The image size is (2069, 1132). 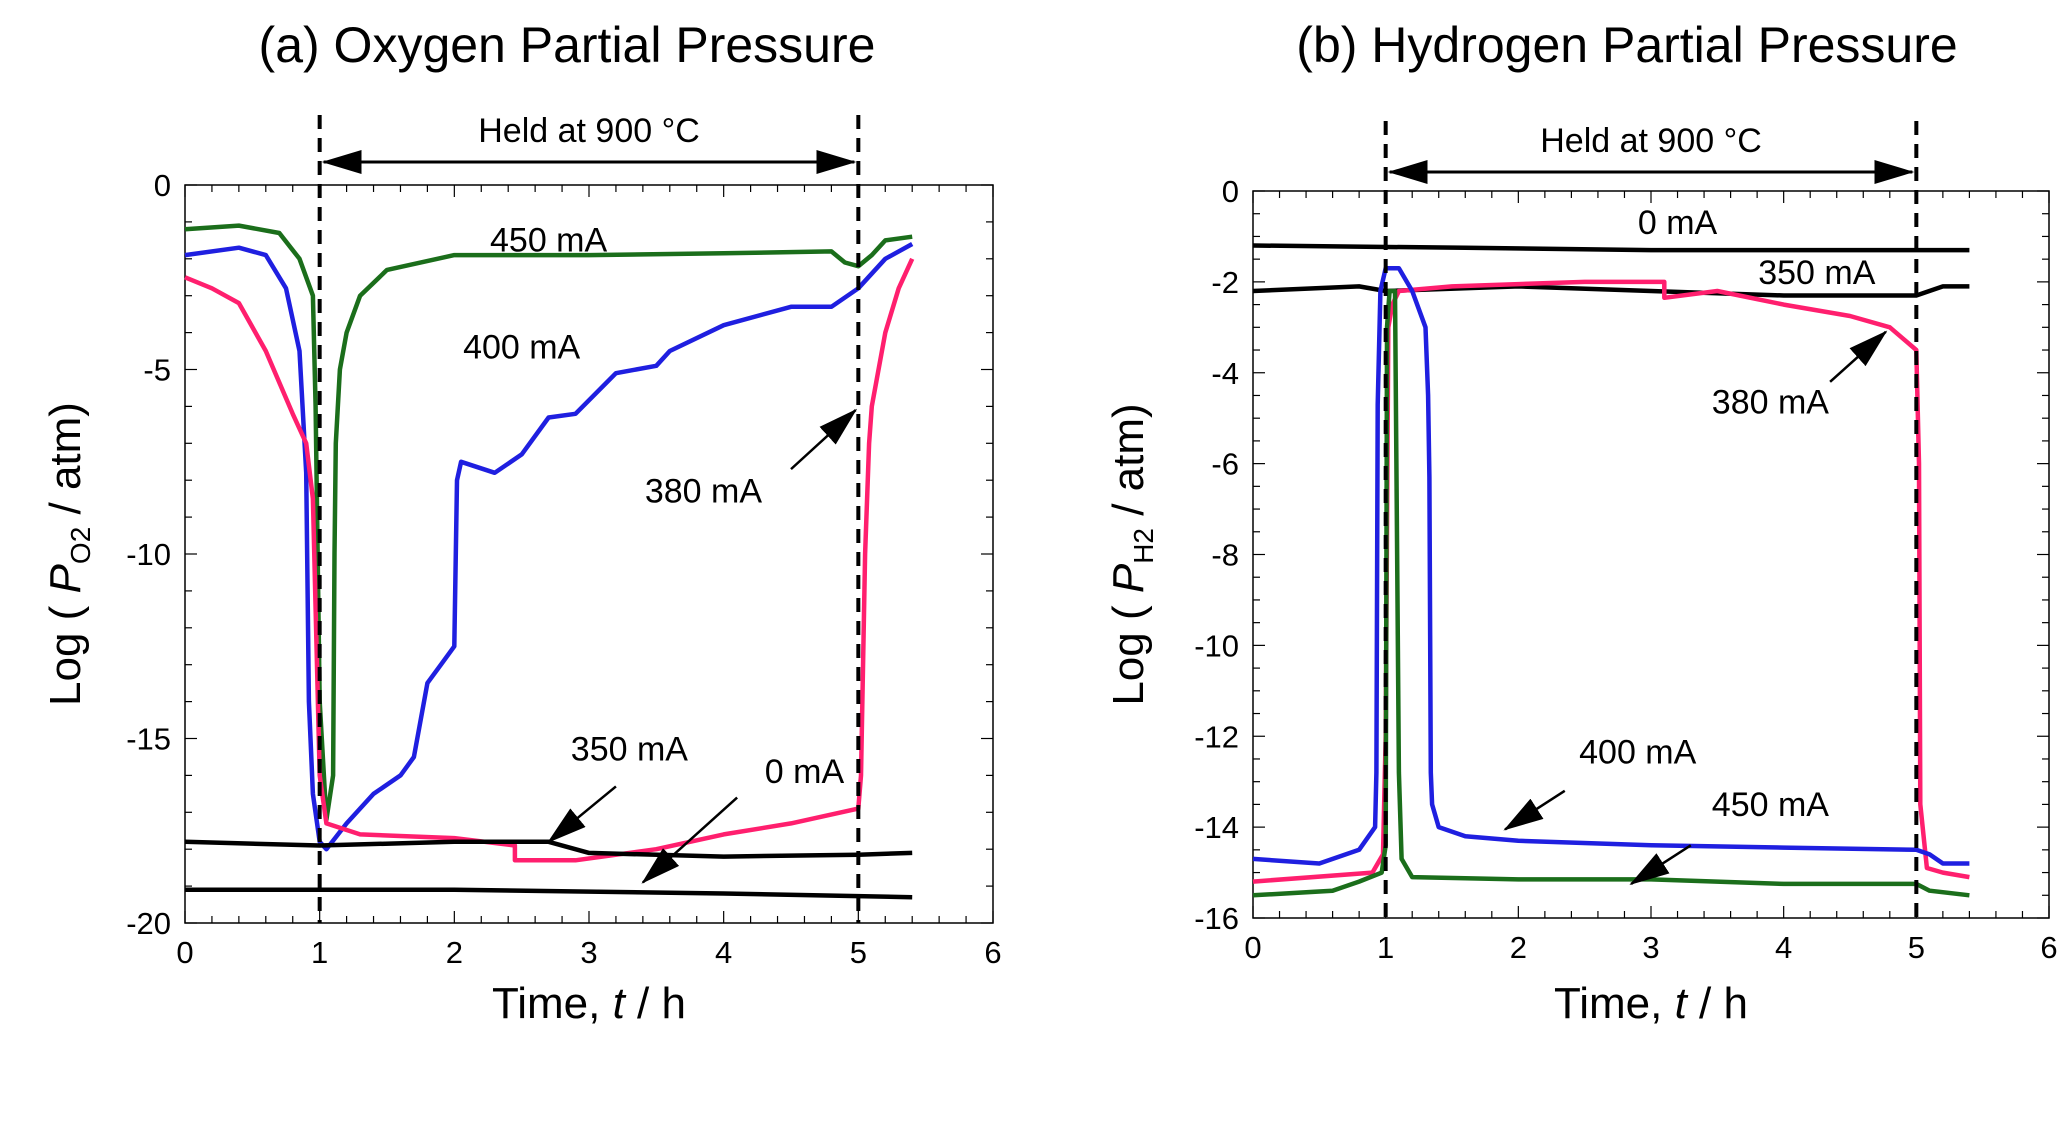 What do you see at coordinates (1216, 827) in the screenshot?
I see `y-tick-label: -14` at bounding box center [1216, 827].